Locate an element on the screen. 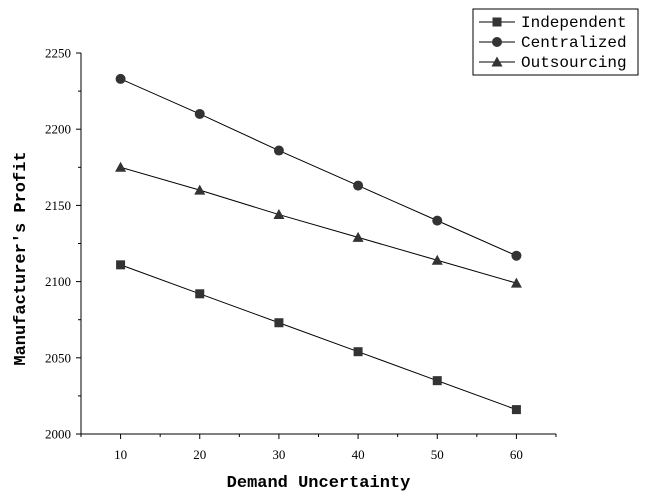  legend: Independent Centralized Outsourcing is located at coordinates (555, 42).